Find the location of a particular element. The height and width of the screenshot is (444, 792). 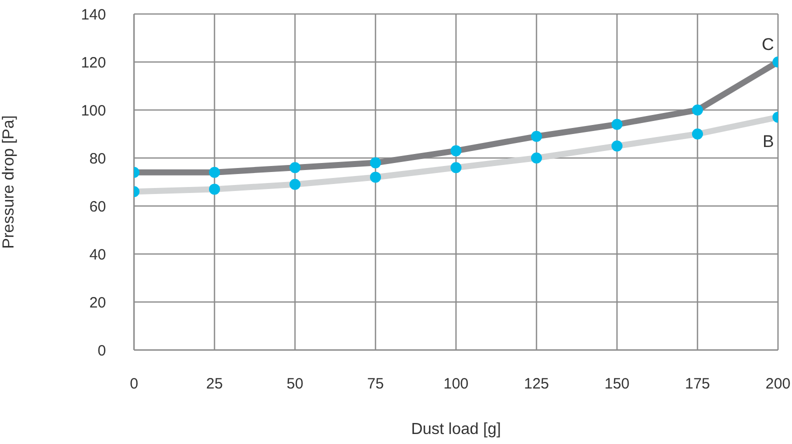

series-label: B is located at coordinates (768, 142).